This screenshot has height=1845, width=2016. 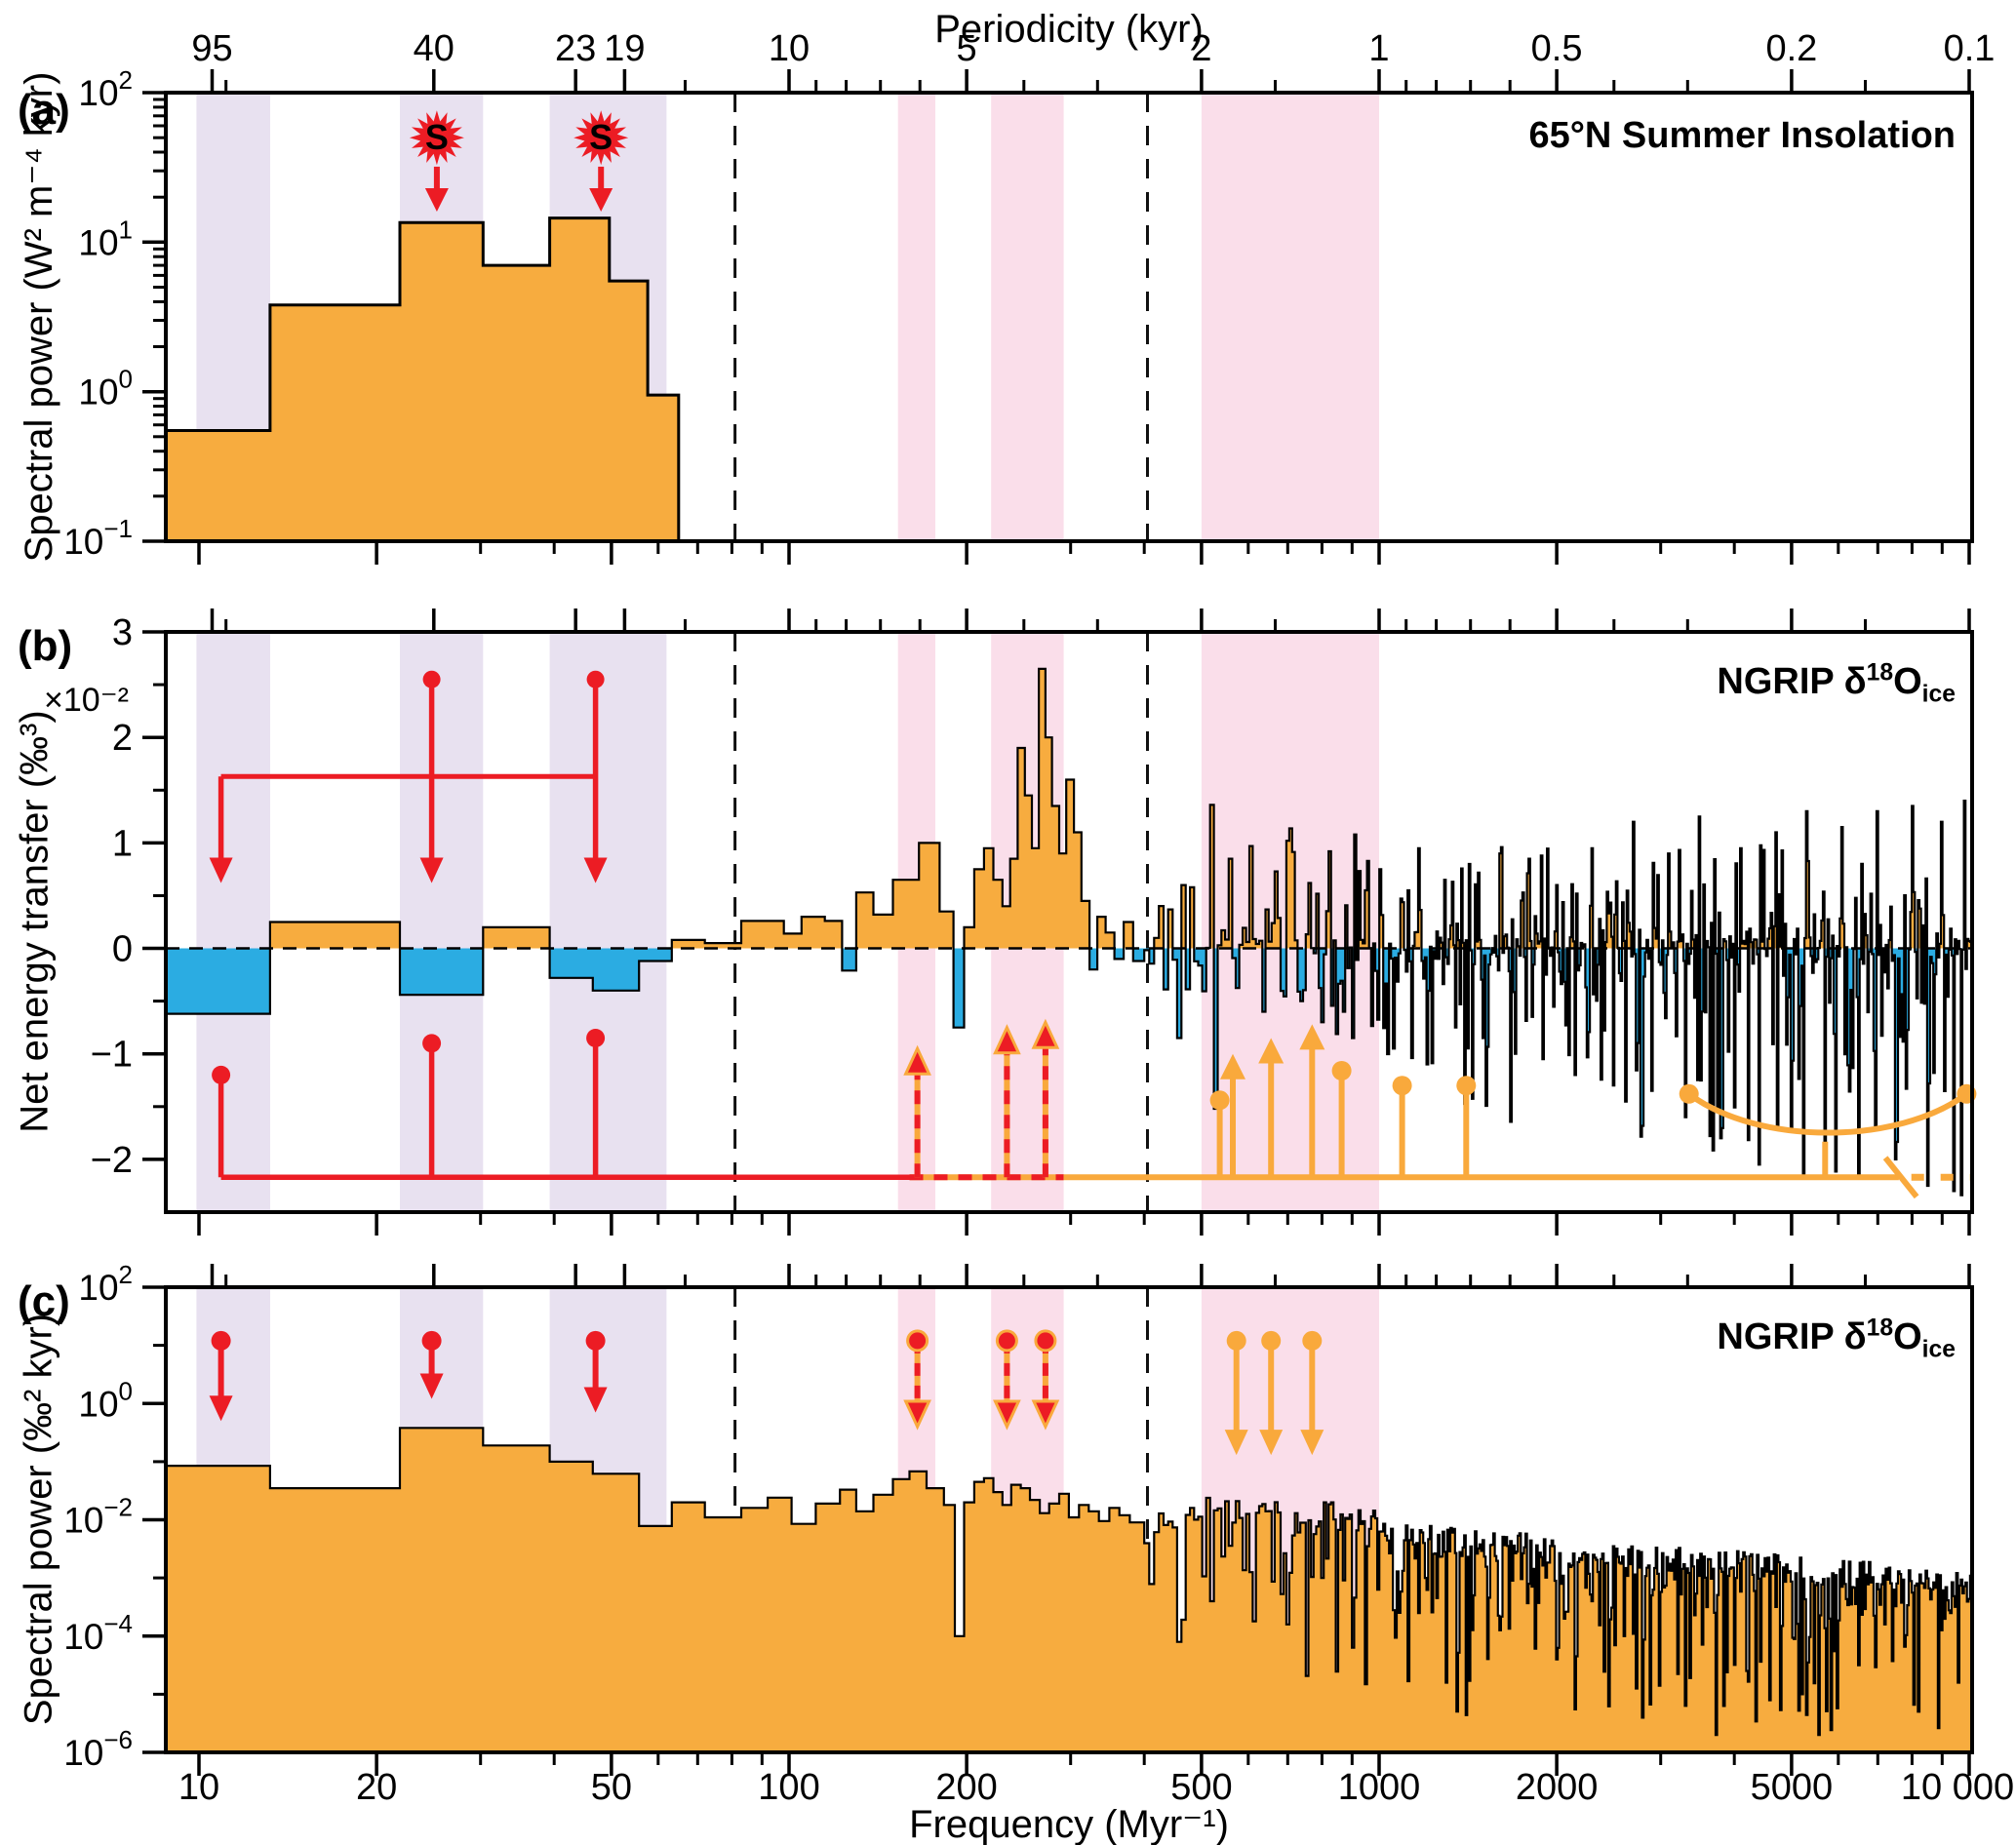 What do you see at coordinates (98, 538) in the screenshot?
I see `svg-text: 10−1` at bounding box center [98, 538].